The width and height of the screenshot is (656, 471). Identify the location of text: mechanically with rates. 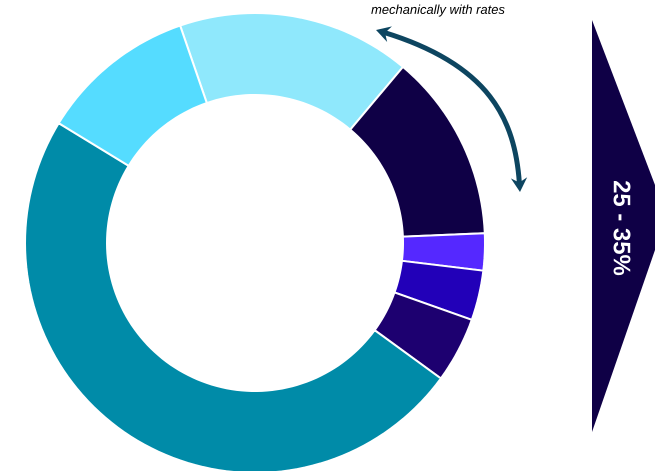
(438, 10).